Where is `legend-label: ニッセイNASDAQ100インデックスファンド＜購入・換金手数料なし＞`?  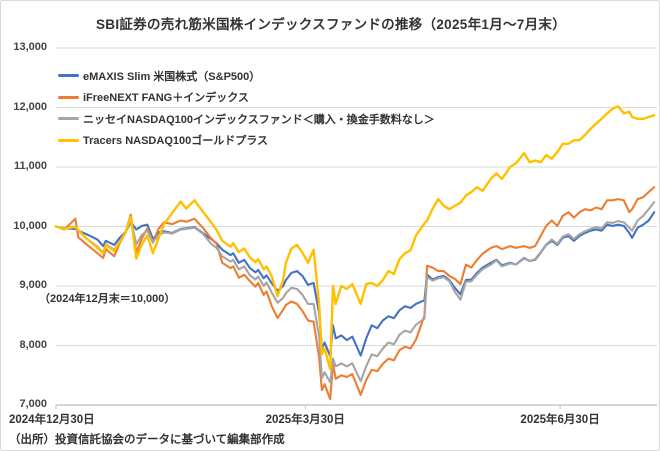 legend-label: ニッセイNASDAQ100インデックスファンド＜購入・換金手数料なし＞ is located at coordinates (259, 119).